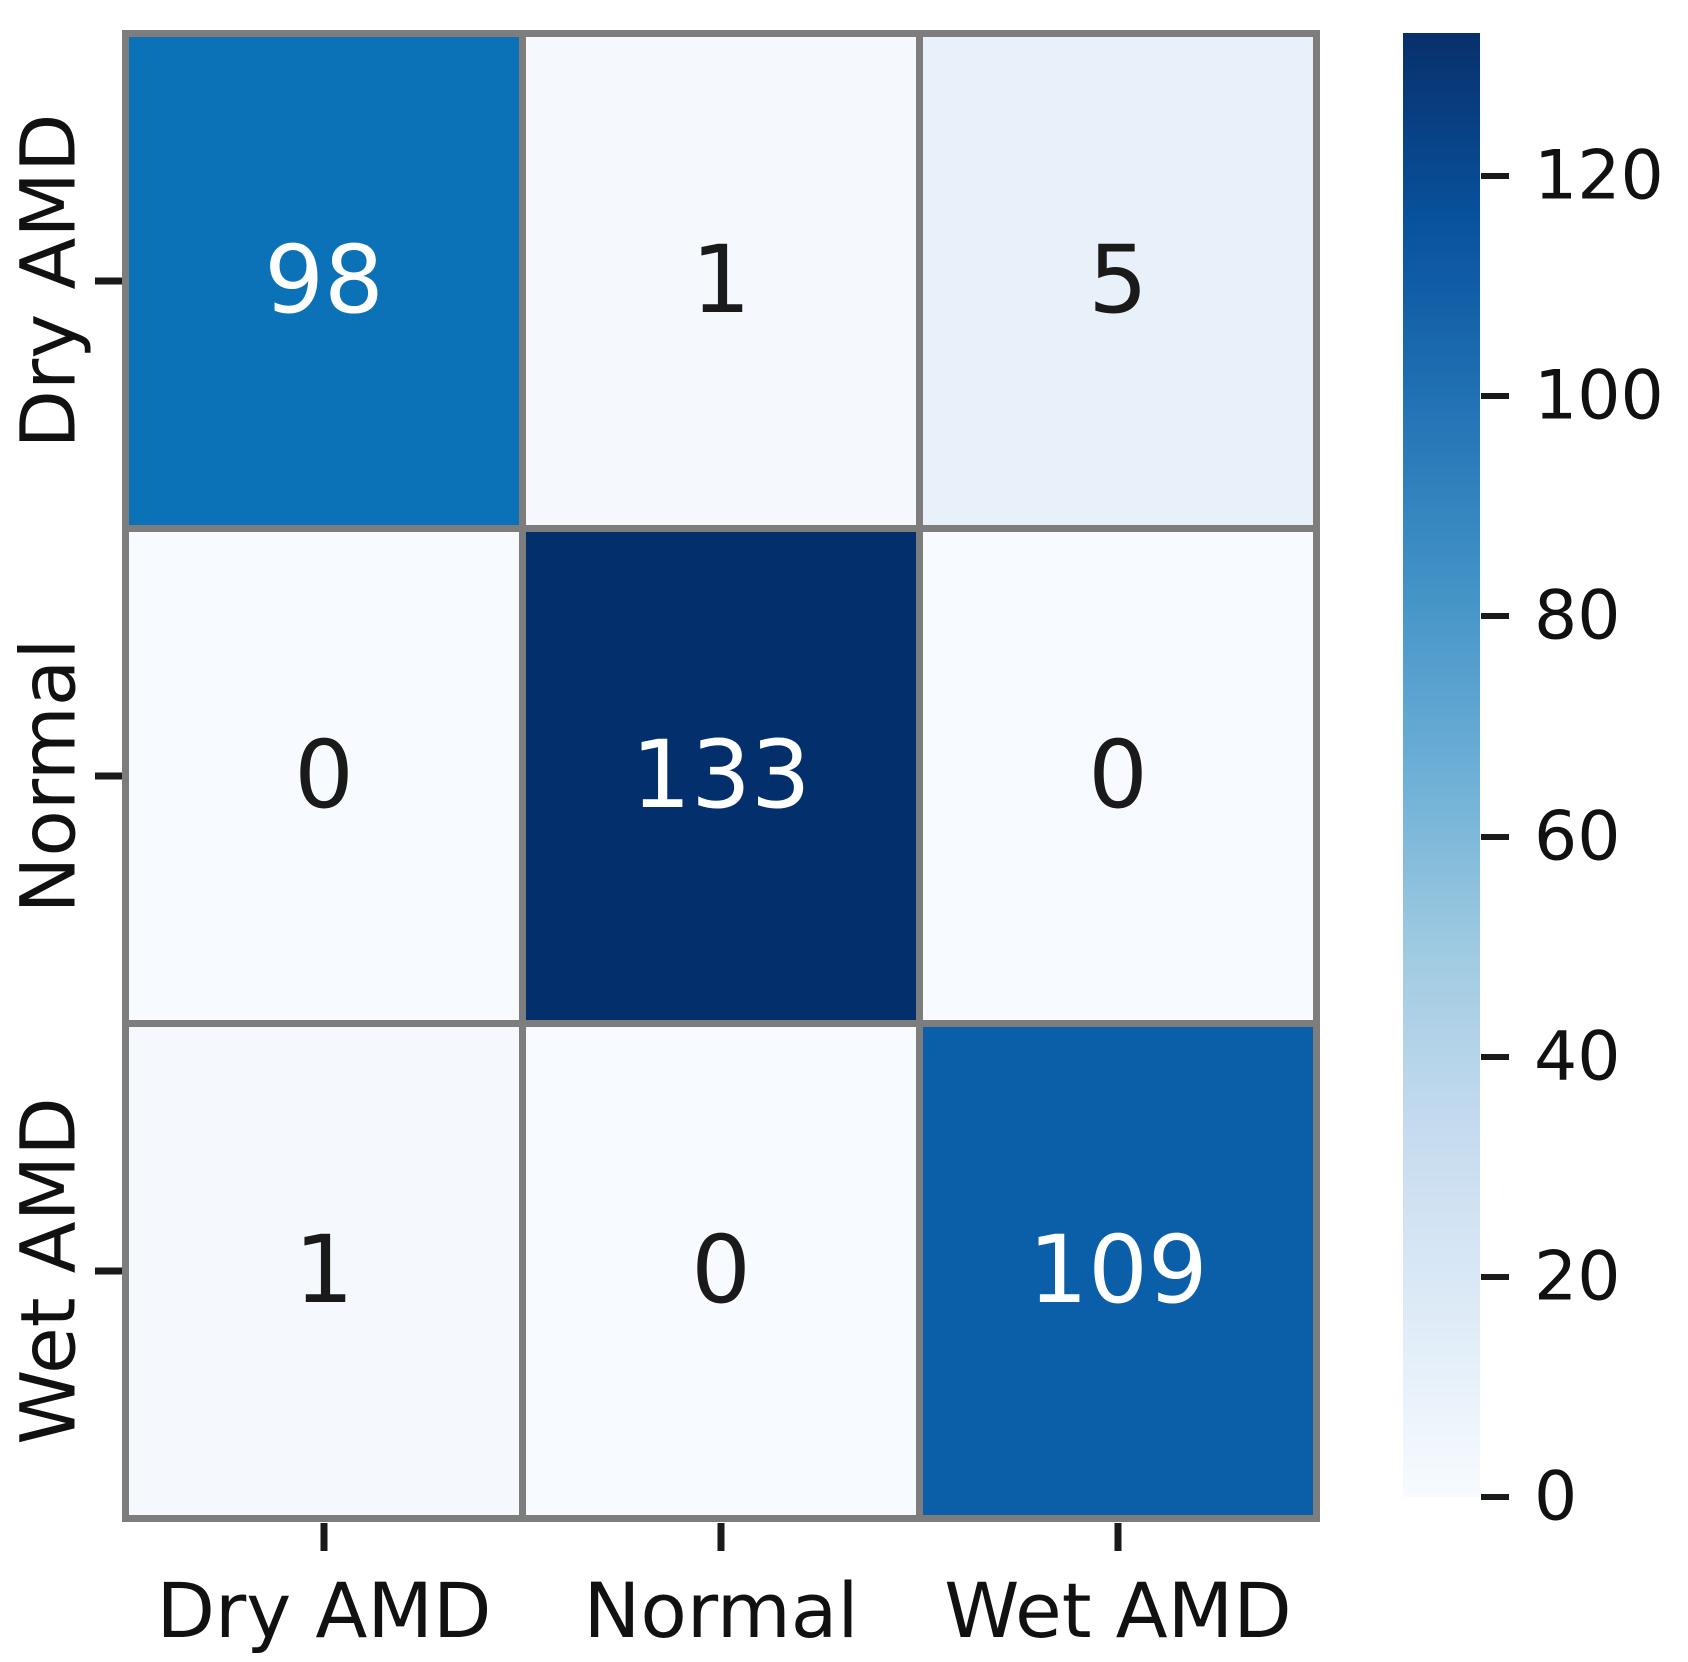 The height and width of the screenshot is (1662, 1688). I want to click on matrix-cell-r1c1: 133, so click(721, 776).